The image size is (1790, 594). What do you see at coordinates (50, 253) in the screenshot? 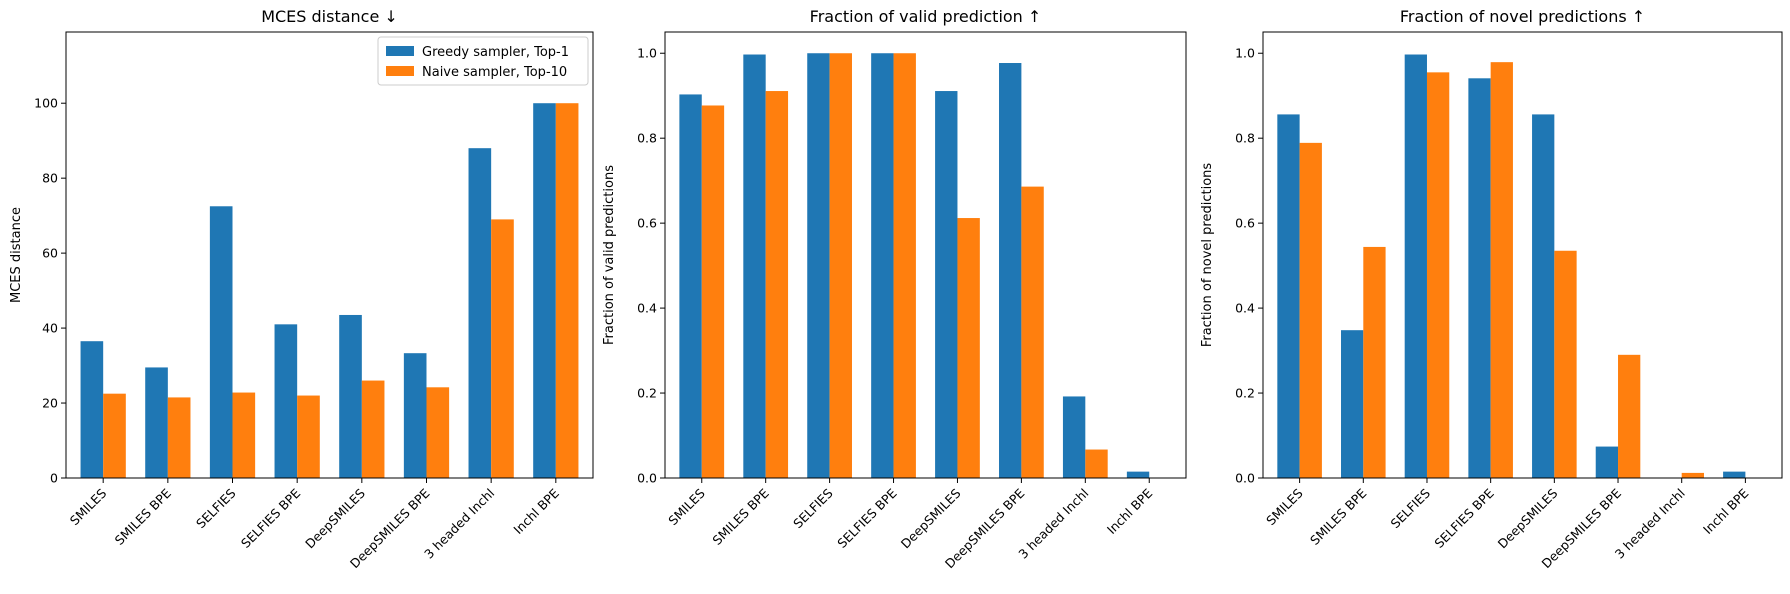
I see `y-tick-label: 60` at bounding box center [50, 253].